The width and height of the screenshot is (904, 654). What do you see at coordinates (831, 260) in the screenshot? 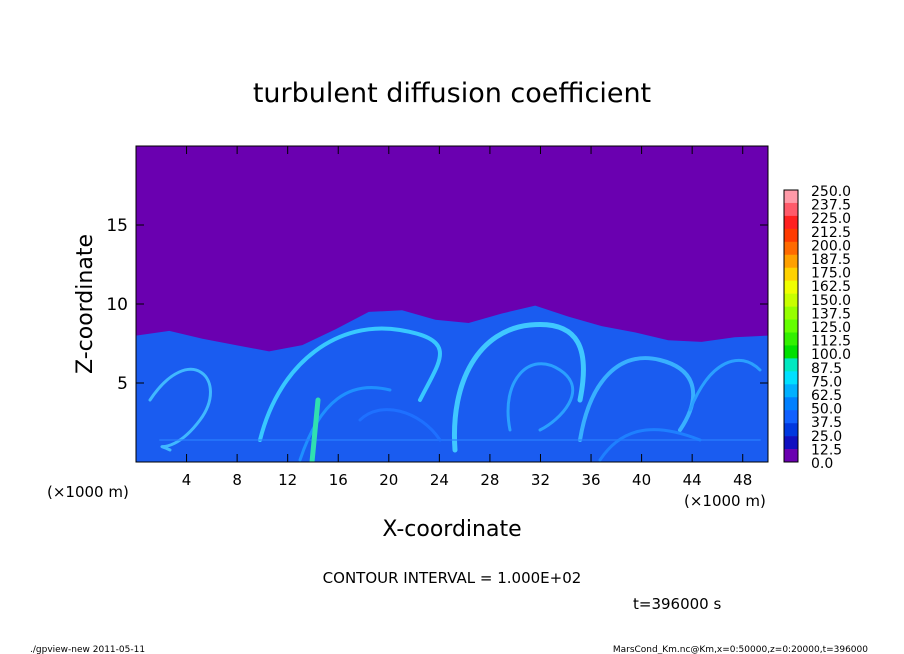
I see `colorbar-label: 187.5` at bounding box center [831, 260].